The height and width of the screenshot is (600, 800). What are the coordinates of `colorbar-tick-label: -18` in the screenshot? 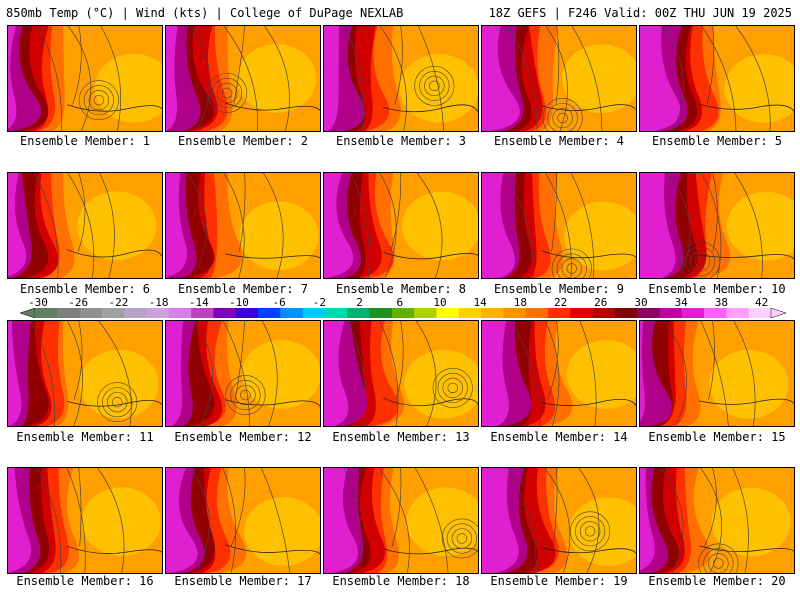 It's located at (158, 302).